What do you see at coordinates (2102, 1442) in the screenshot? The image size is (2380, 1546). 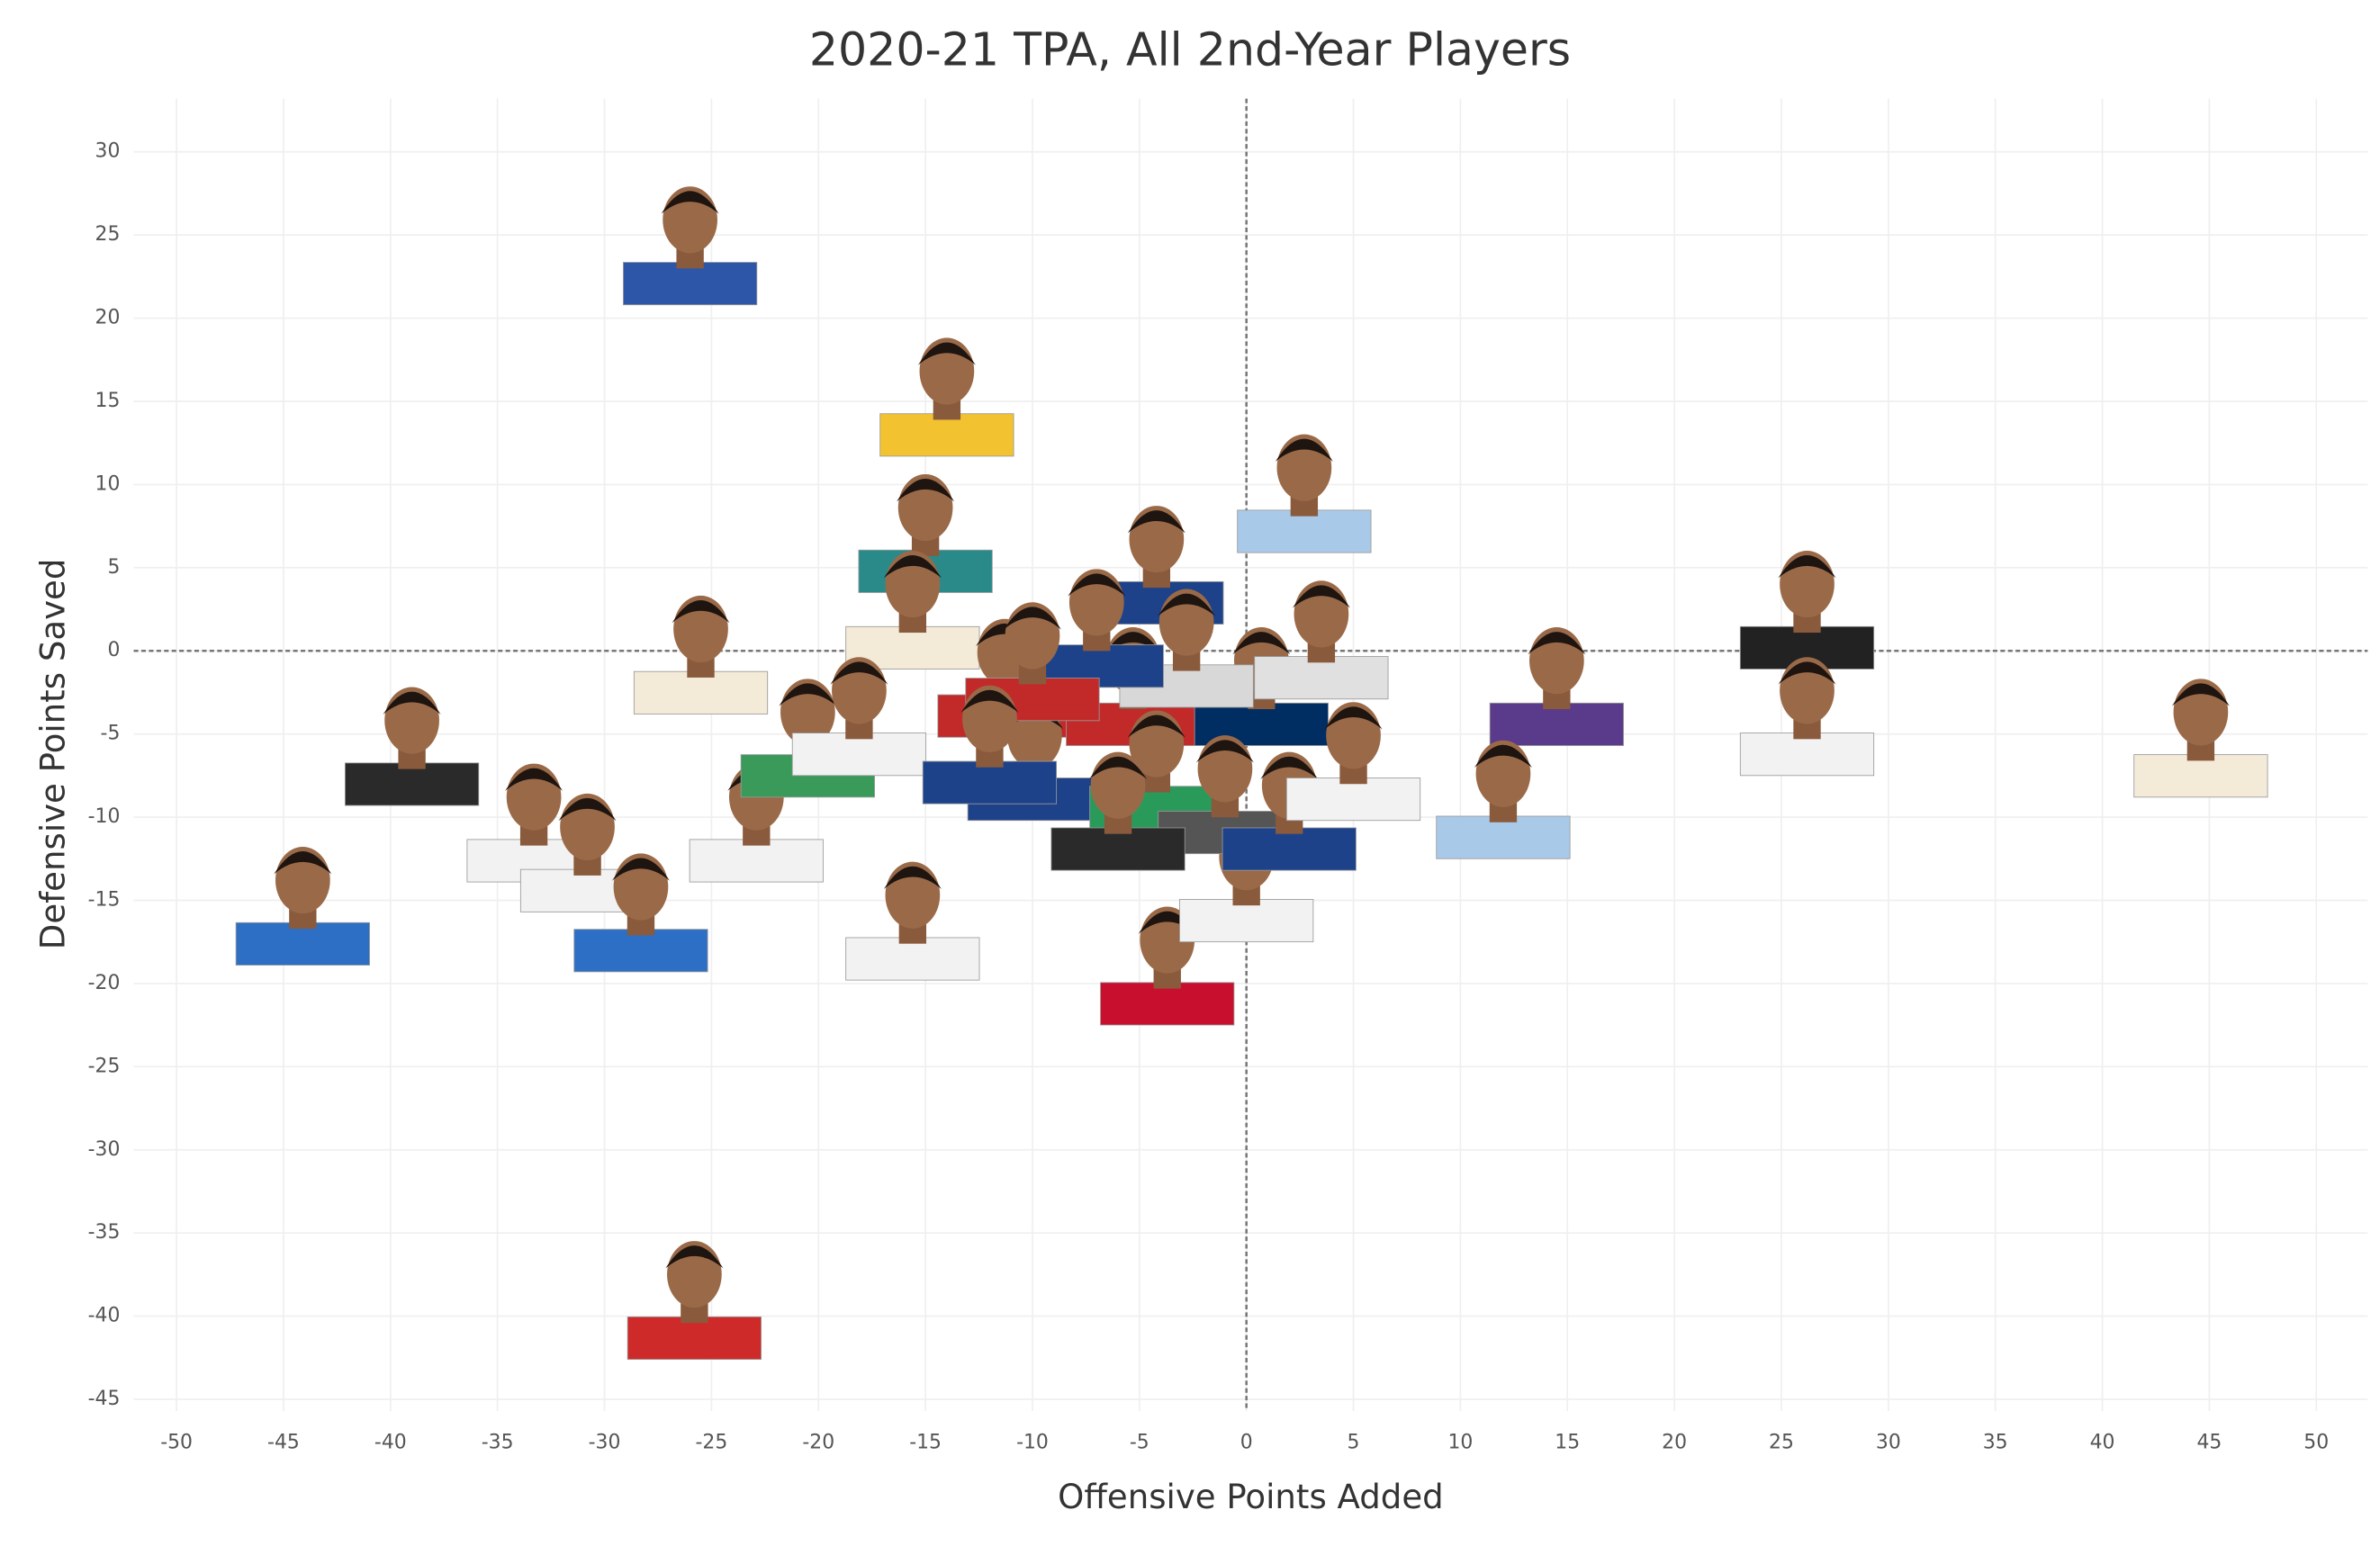 I see `x-tick-label: 40` at bounding box center [2102, 1442].